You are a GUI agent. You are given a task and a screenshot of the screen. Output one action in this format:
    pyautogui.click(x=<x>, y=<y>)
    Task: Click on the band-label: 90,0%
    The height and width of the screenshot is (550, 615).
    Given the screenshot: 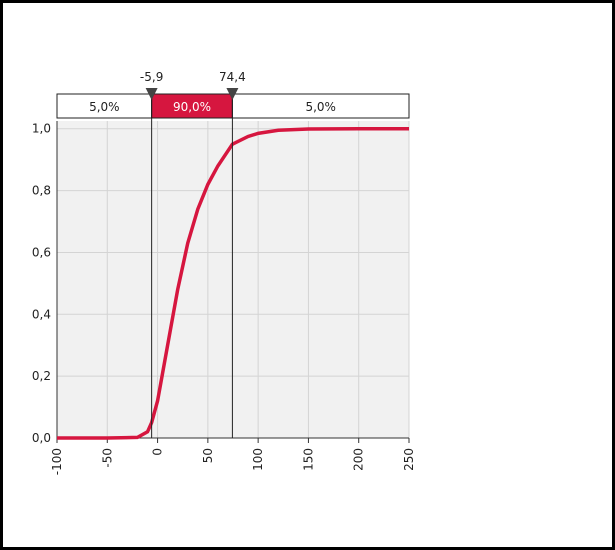 What is the action you would take?
    pyautogui.click(x=192, y=107)
    